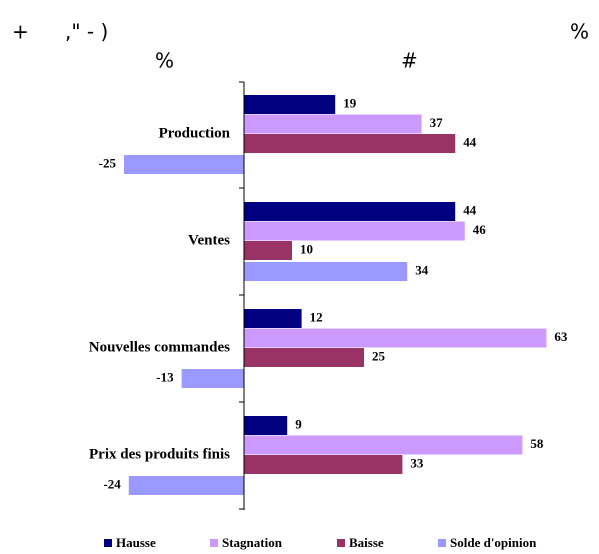  I want to click on header-text: +, so click(20, 32).